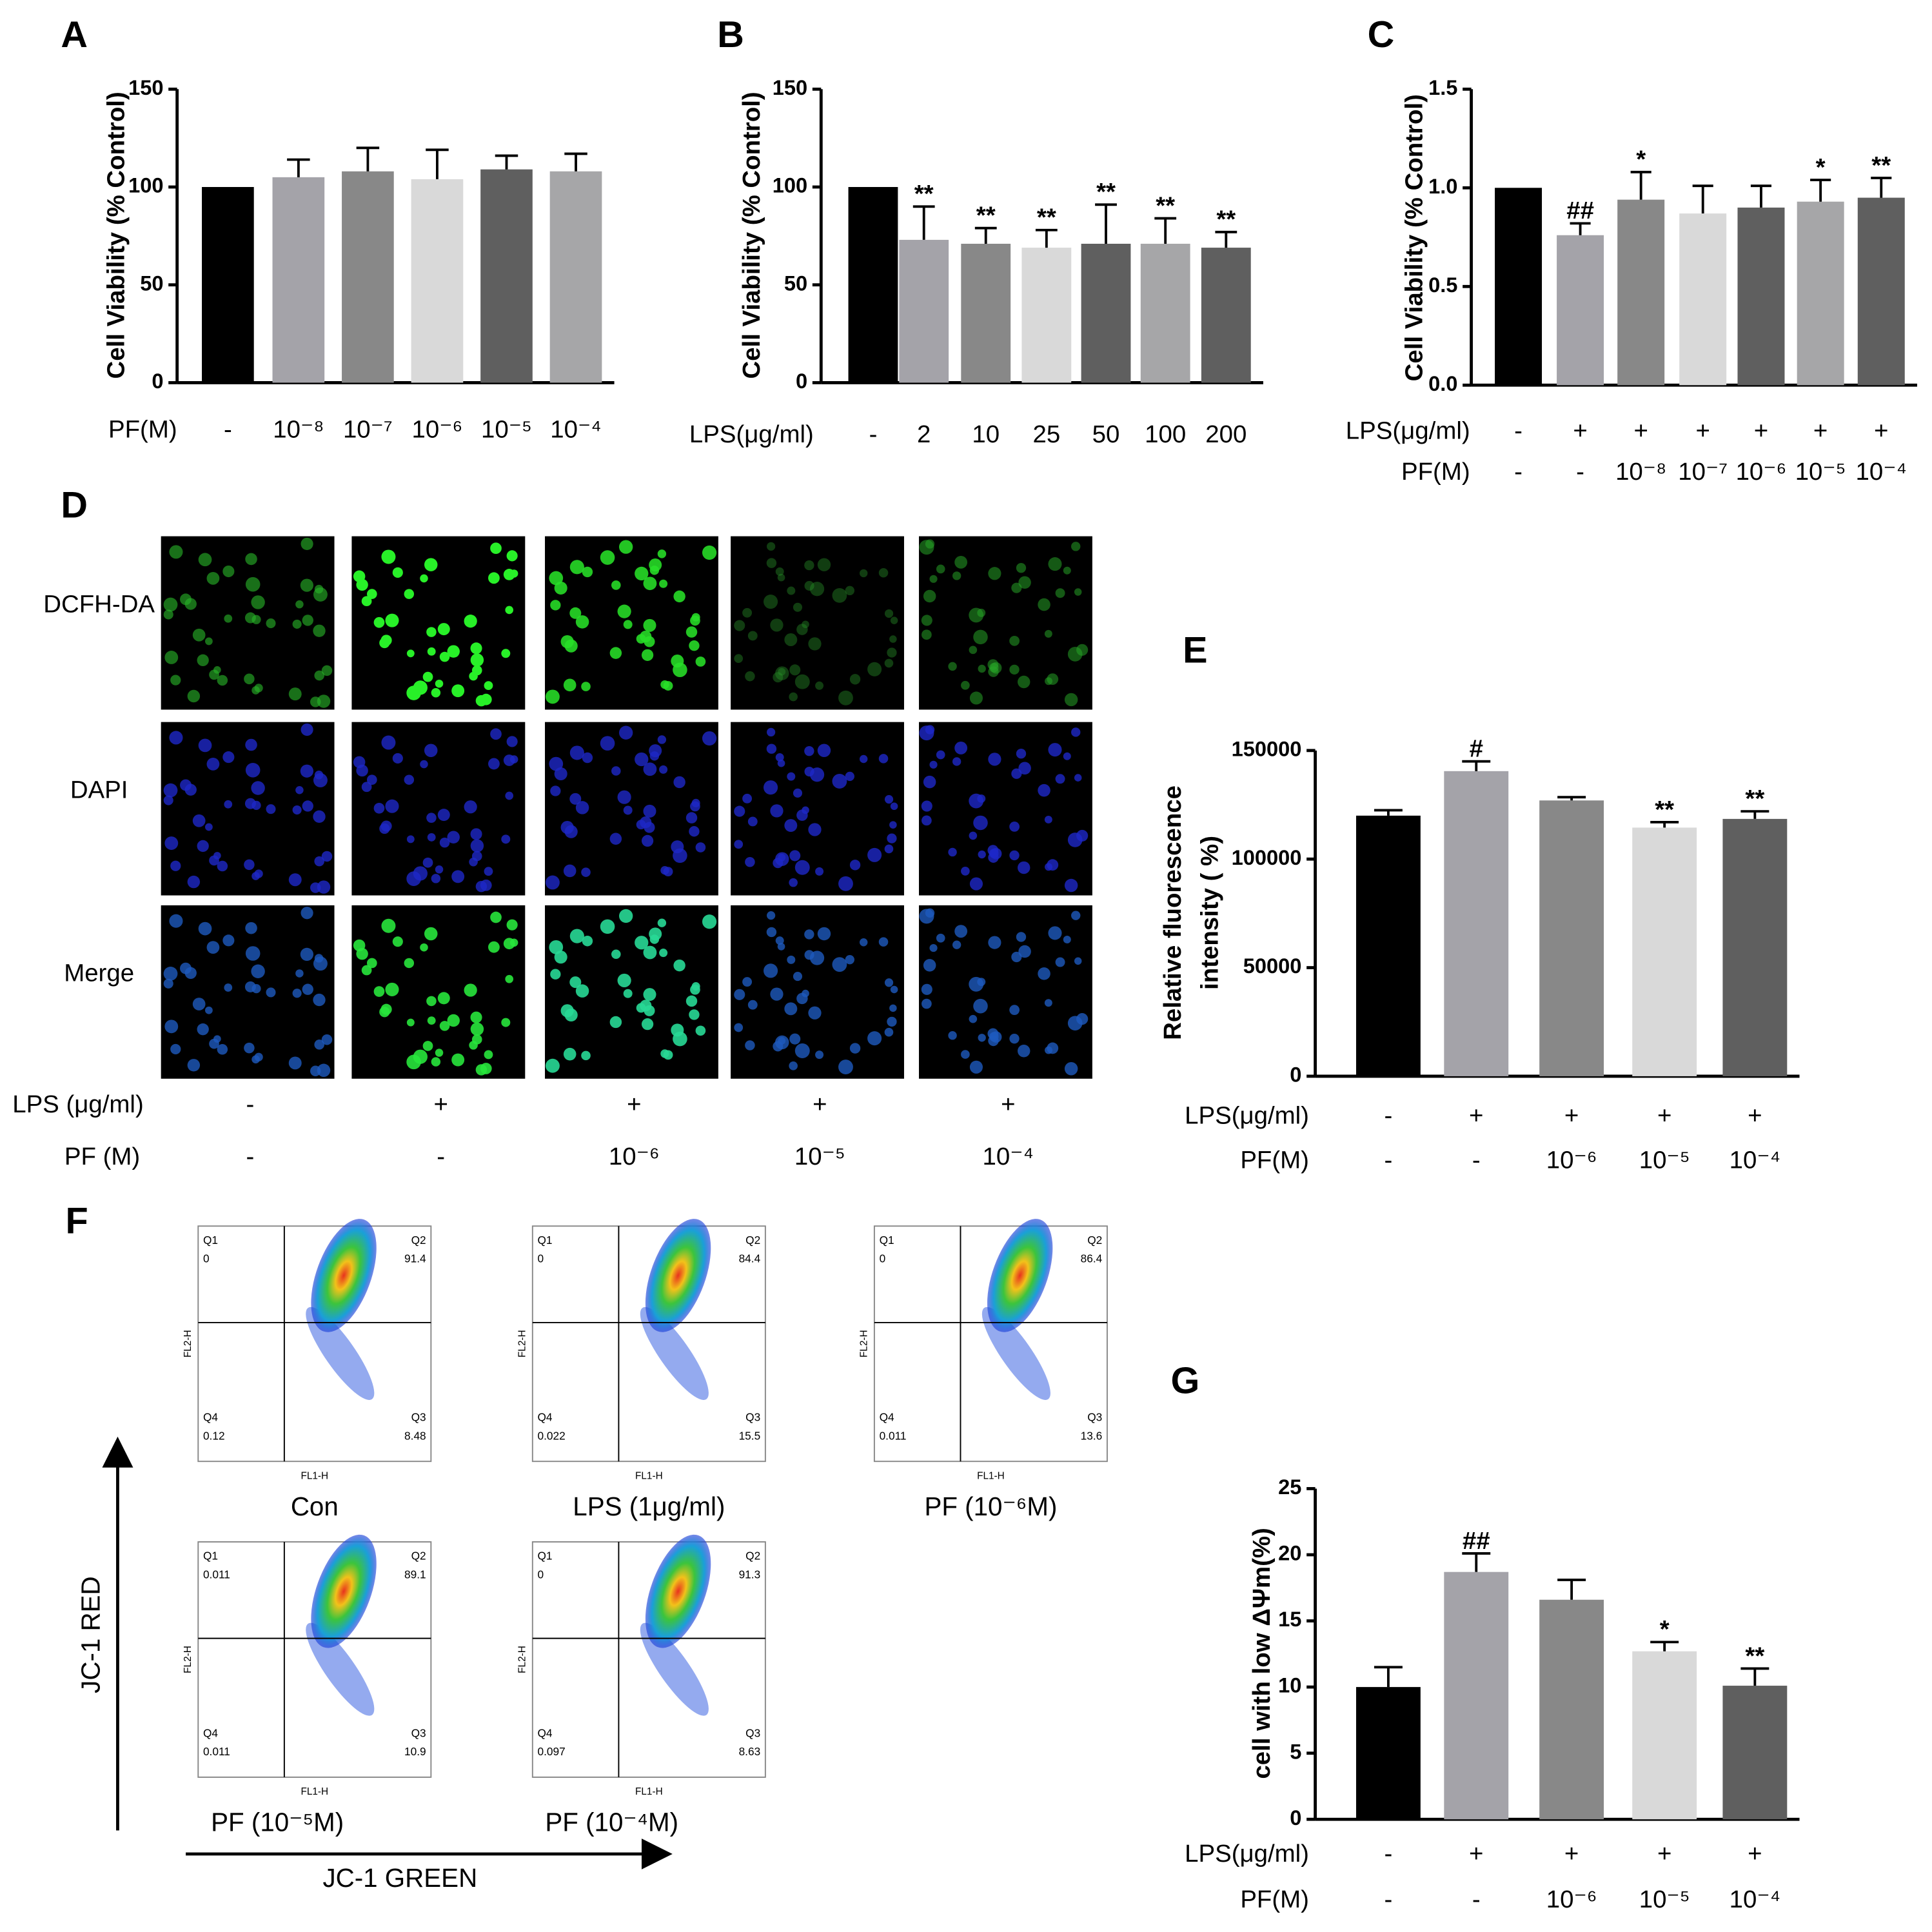 This screenshot has width=1932, height=1932. What do you see at coordinates (145, 87) in the screenshot?
I see `y-tick-label: 150` at bounding box center [145, 87].